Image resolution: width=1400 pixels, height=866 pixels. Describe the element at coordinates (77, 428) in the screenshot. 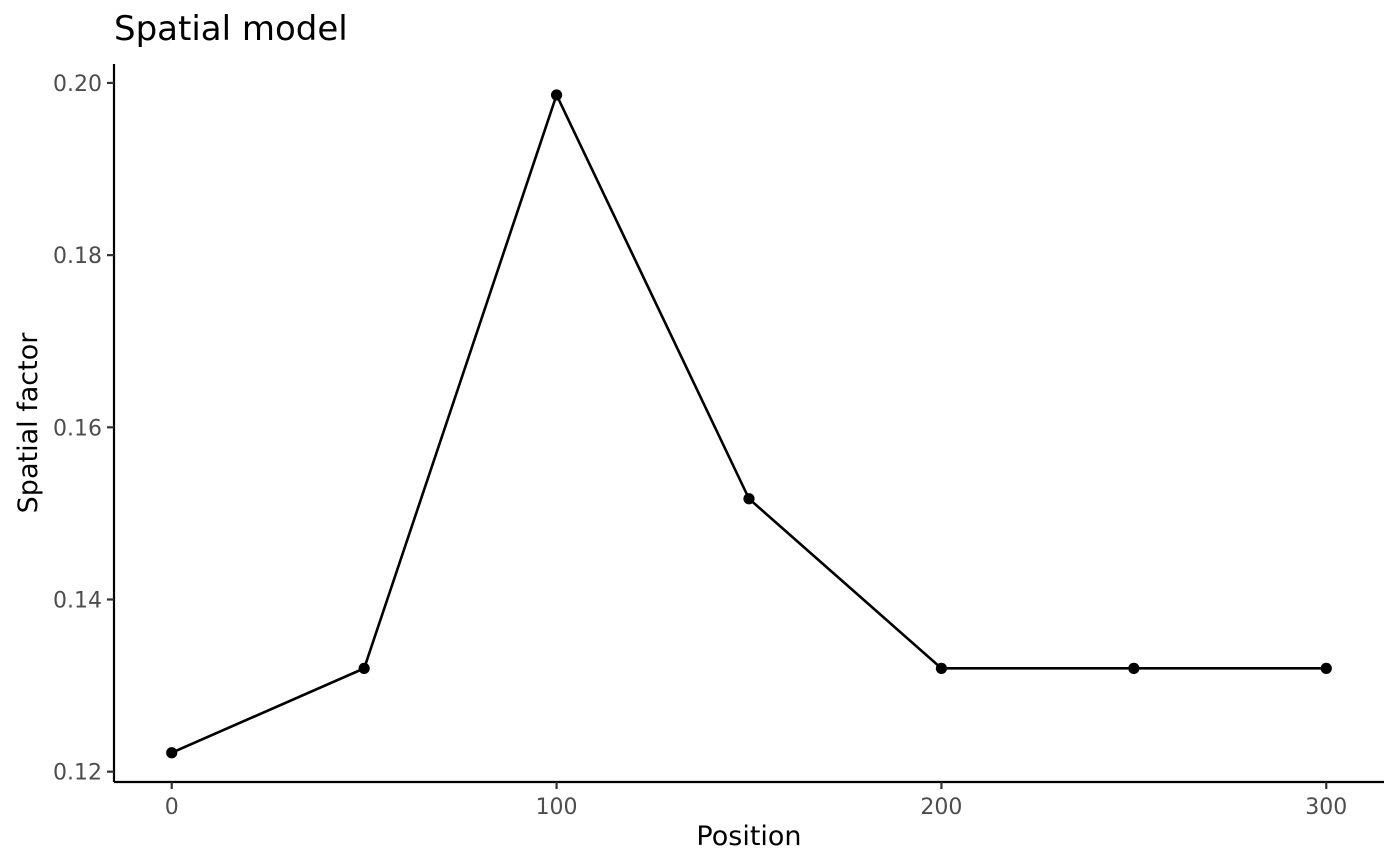

I see `y-tick-label: 0.16` at that location.